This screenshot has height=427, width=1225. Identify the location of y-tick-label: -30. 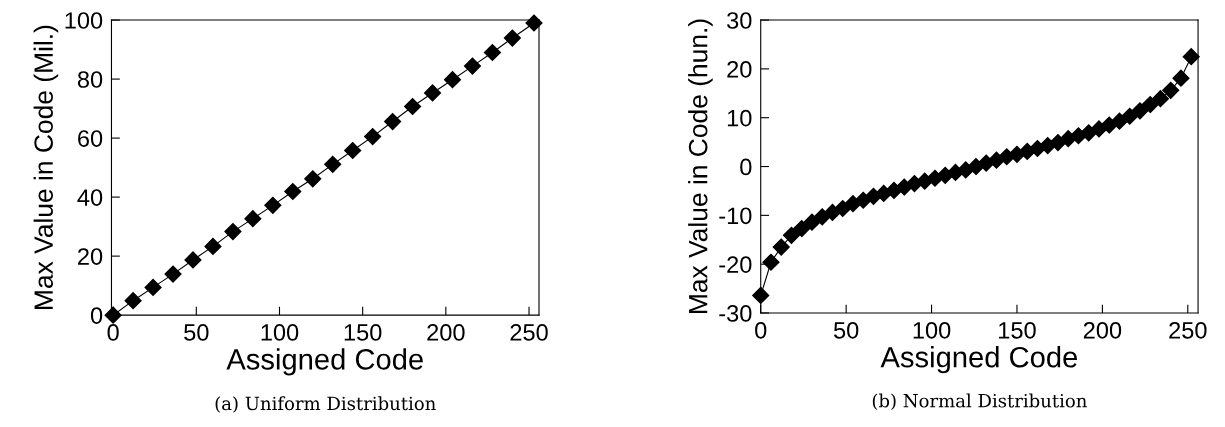
(735, 313).